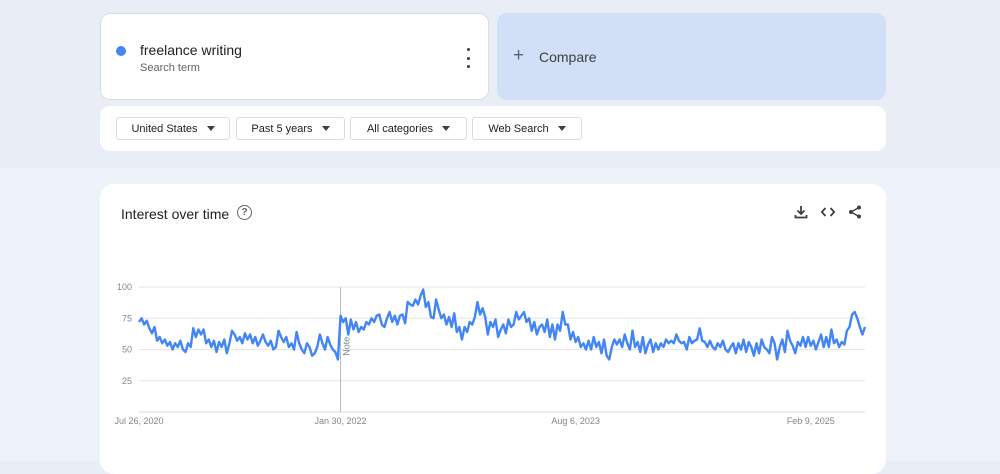 The width and height of the screenshot is (1000, 474). What do you see at coordinates (519, 55) in the screenshot?
I see `plus-icon: +` at bounding box center [519, 55].